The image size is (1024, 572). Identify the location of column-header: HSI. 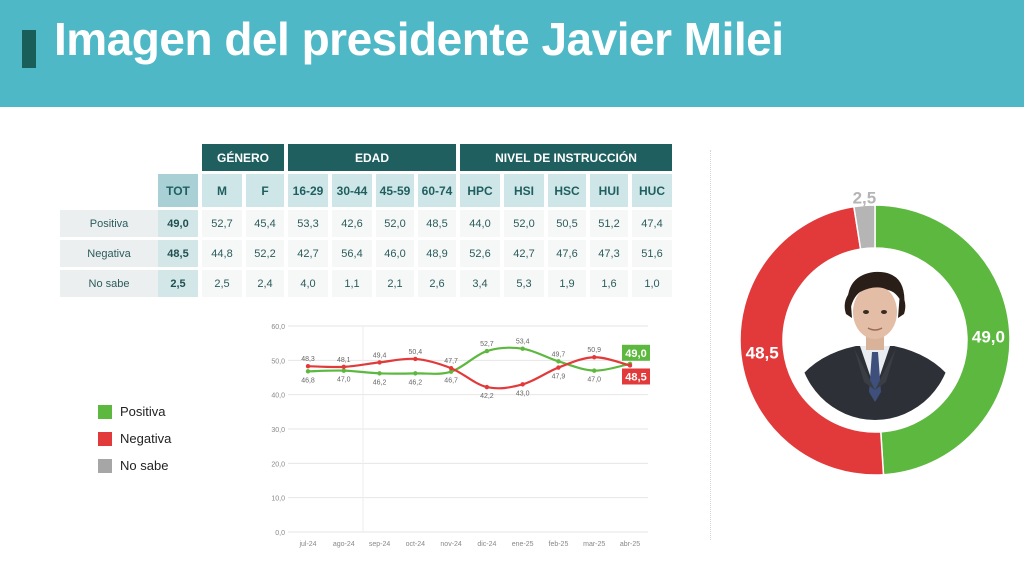
(524, 190).